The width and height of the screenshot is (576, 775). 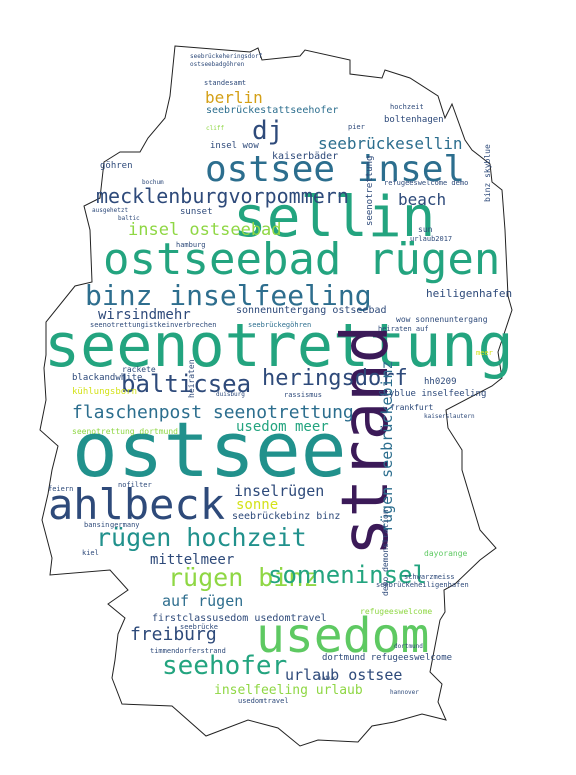 What do you see at coordinates (125, 431) in the screenshot?
I see `word-seenotrettung-dortmund: seenotrettung dortmund` at bounding box center [125, 431].